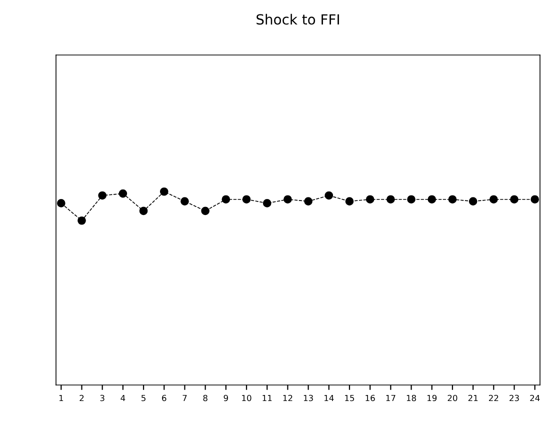  Describe the element at coordinates (226, 398) in the screenshot. I see `x-tick-label: 9` at that location.